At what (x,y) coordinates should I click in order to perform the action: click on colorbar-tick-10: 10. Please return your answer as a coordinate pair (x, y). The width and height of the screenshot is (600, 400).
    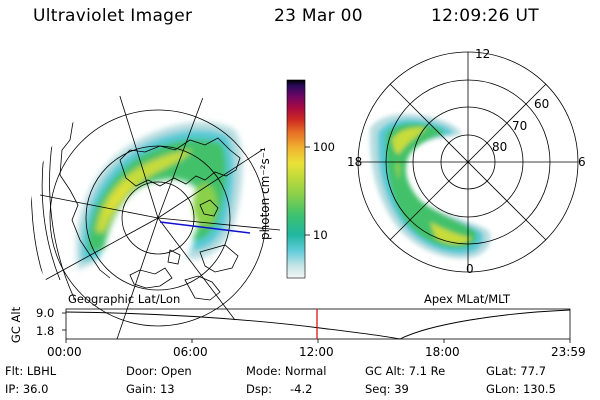
    Looking at the image, I should click on (320, 235).